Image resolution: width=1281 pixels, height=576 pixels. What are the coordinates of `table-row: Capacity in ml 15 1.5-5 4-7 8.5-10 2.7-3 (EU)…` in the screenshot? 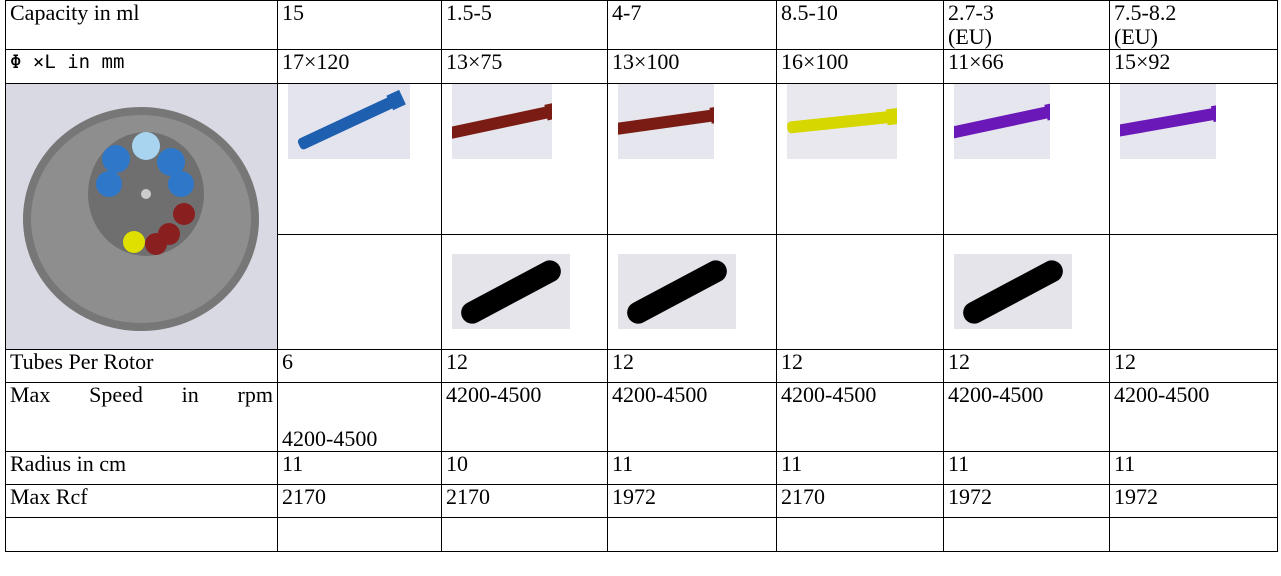 It's located at (641, 25).